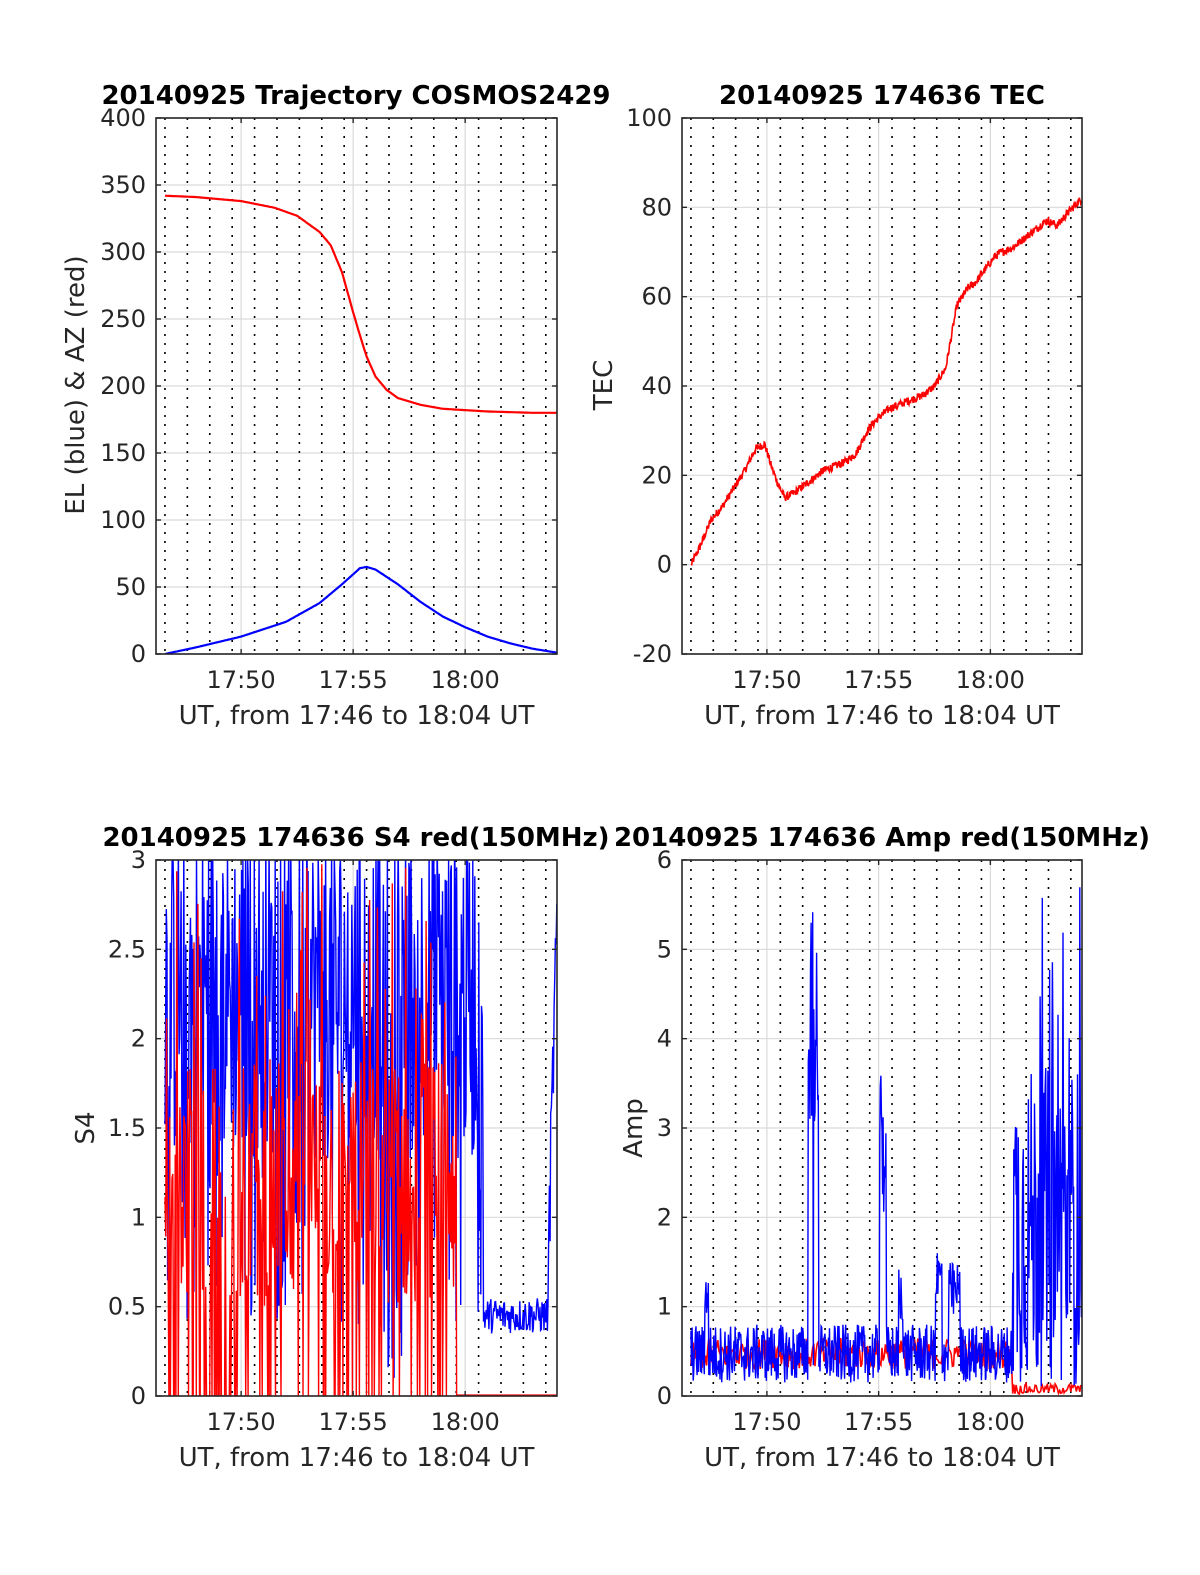  Describe the element at coordinates (652, 654) in the screenshot. I see `y-tick-label: -20` at that location.